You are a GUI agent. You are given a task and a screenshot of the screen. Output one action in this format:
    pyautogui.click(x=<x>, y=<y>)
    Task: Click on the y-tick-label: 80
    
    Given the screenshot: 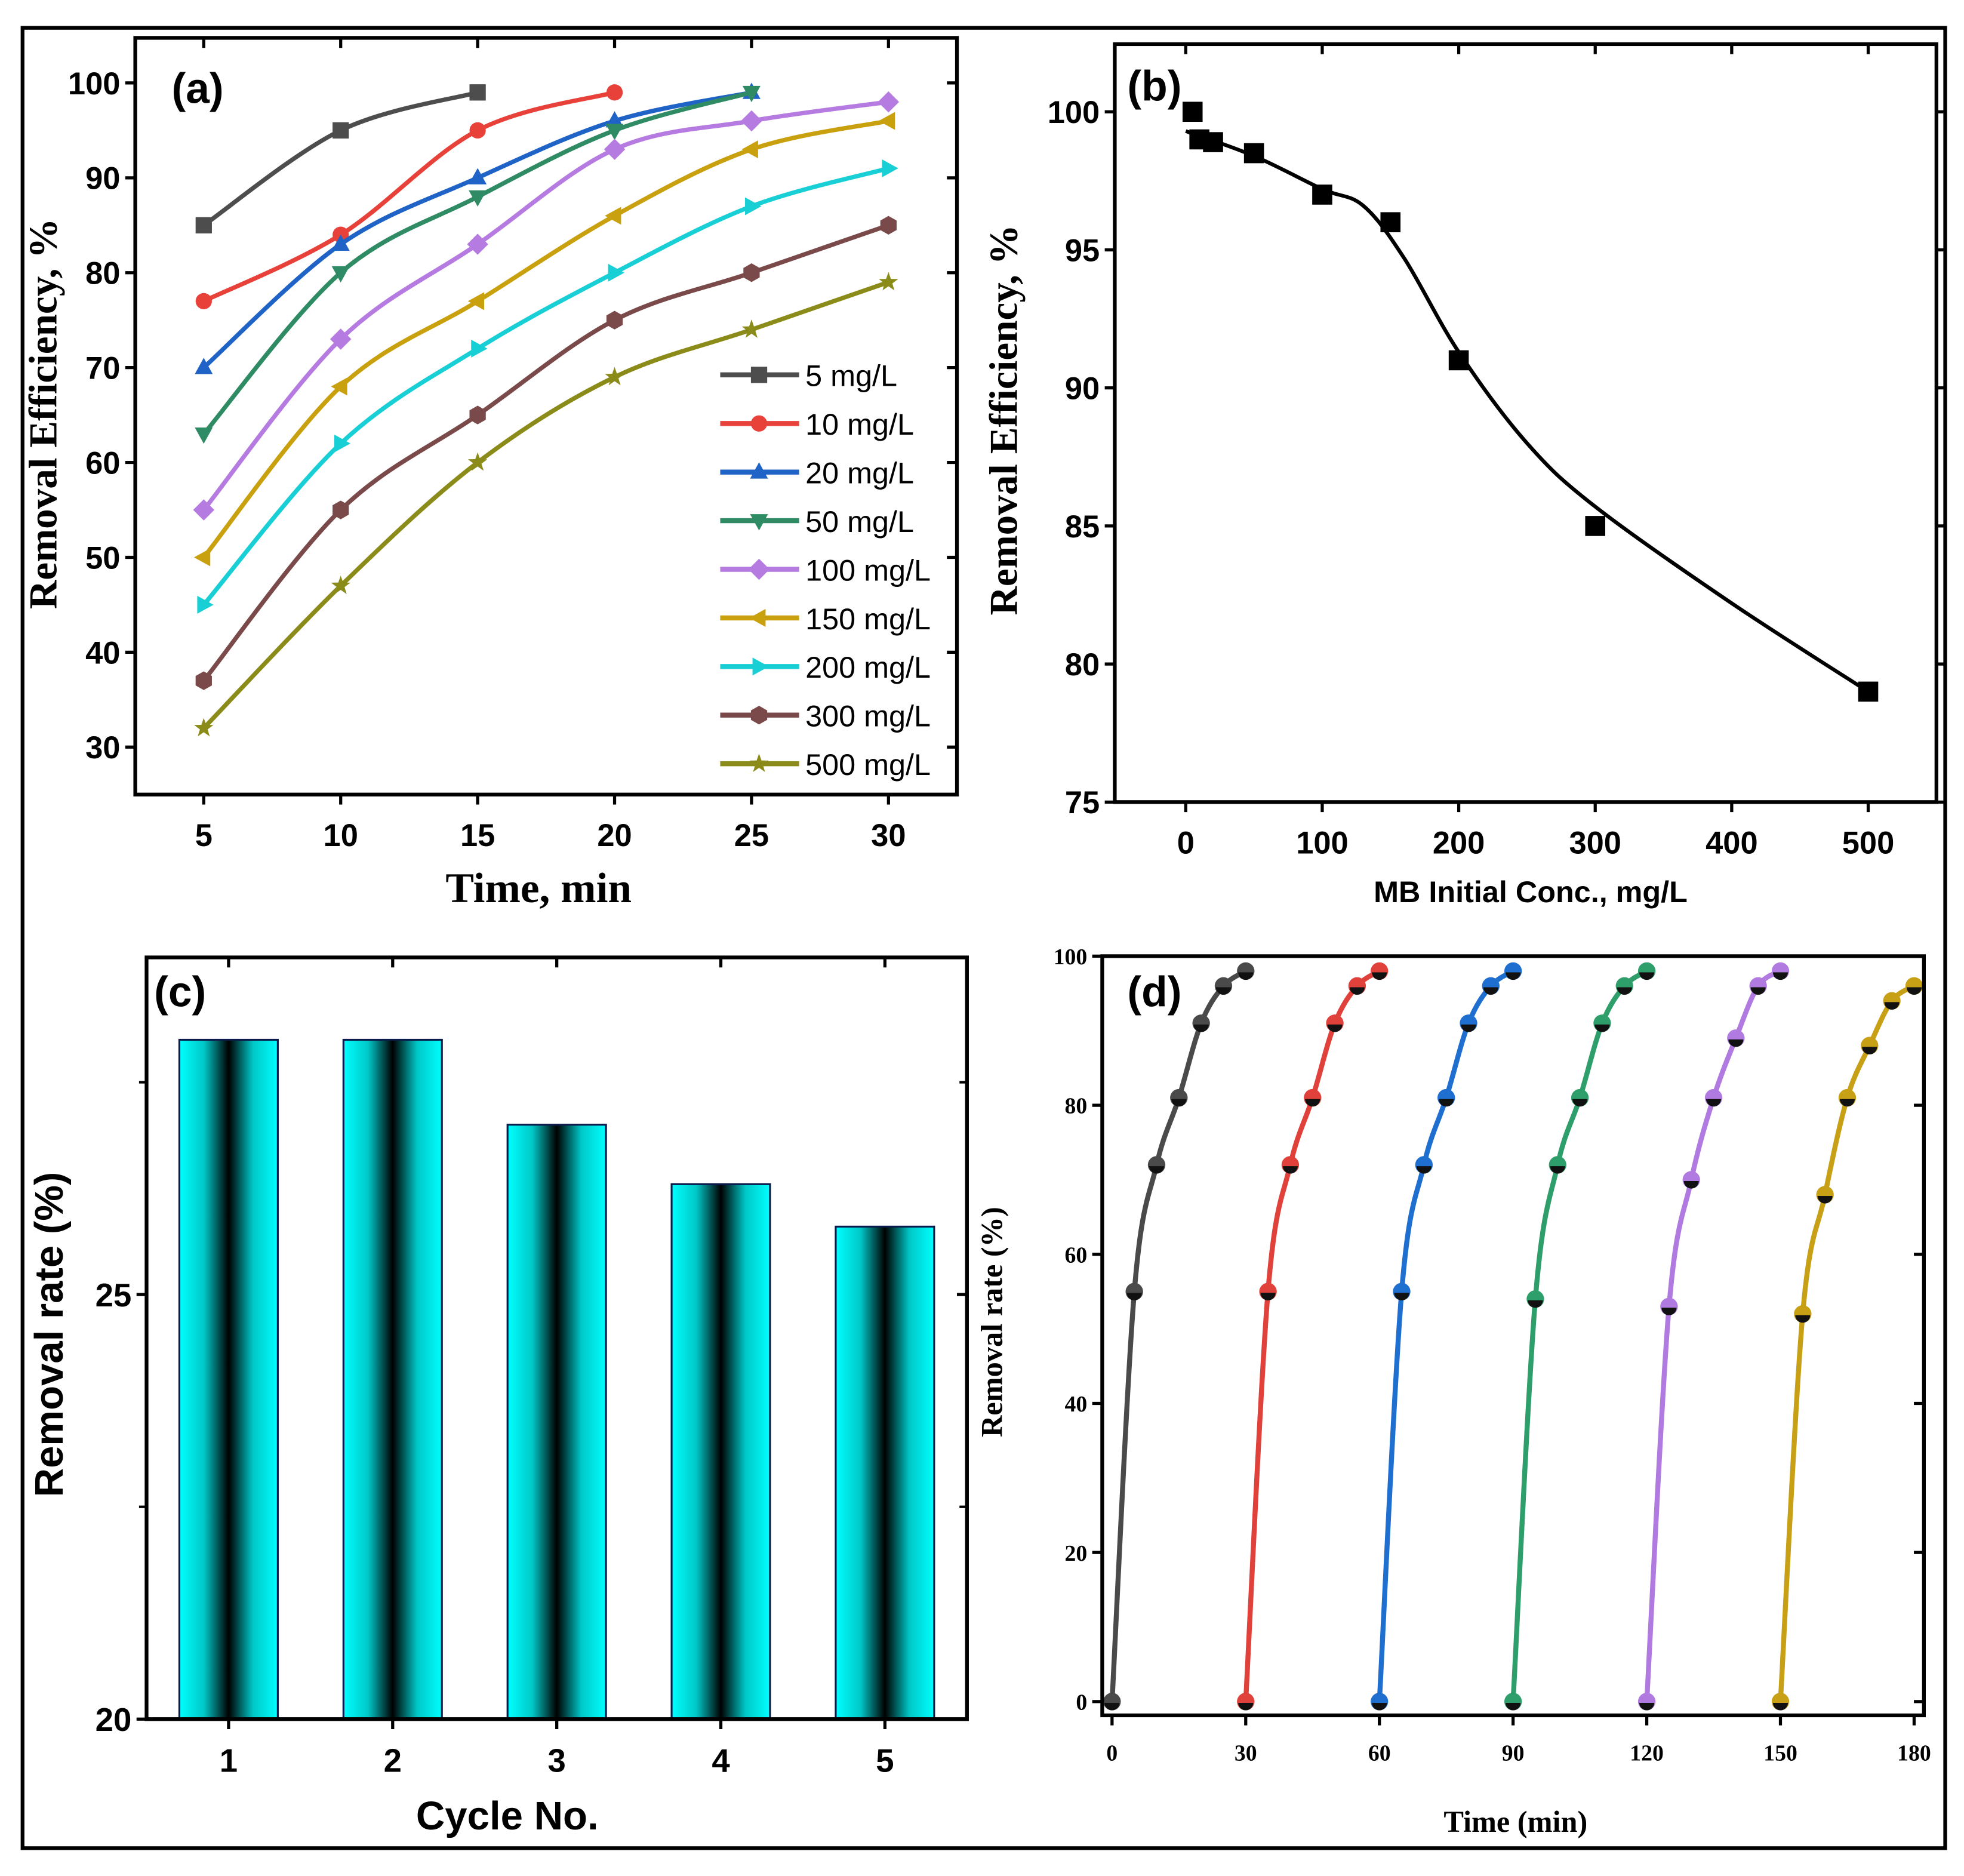 What is the action you would take?
    pyautogui.click(x=1082, y=665)
    